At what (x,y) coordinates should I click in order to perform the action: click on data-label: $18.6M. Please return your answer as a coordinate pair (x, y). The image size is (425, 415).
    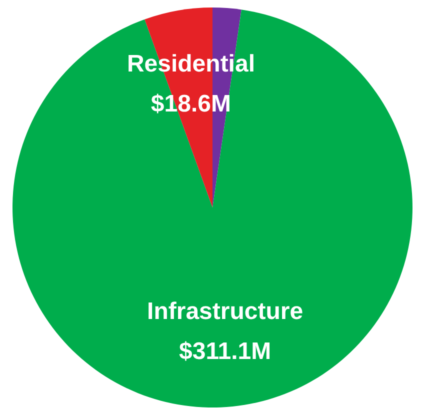
    Looking at the image, I should click on (190, 104).